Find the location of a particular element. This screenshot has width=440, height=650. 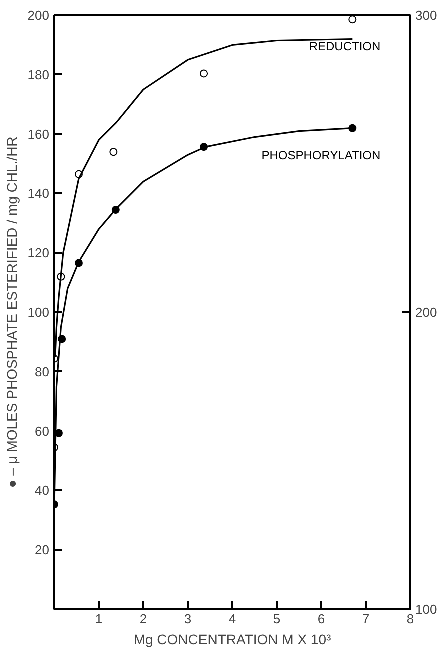

y-tick-label: 140 is located at coordinates (39, 194).